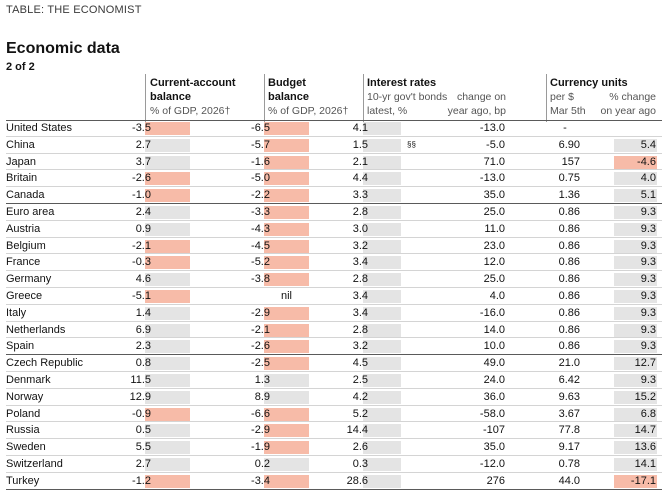  What do you see at coordinates (334, 347) in the screenshot?
I see `table-row: Spain 2.3 -2.6 3.2 10.0 0.86 9.3` at bounding box center [334, 347].